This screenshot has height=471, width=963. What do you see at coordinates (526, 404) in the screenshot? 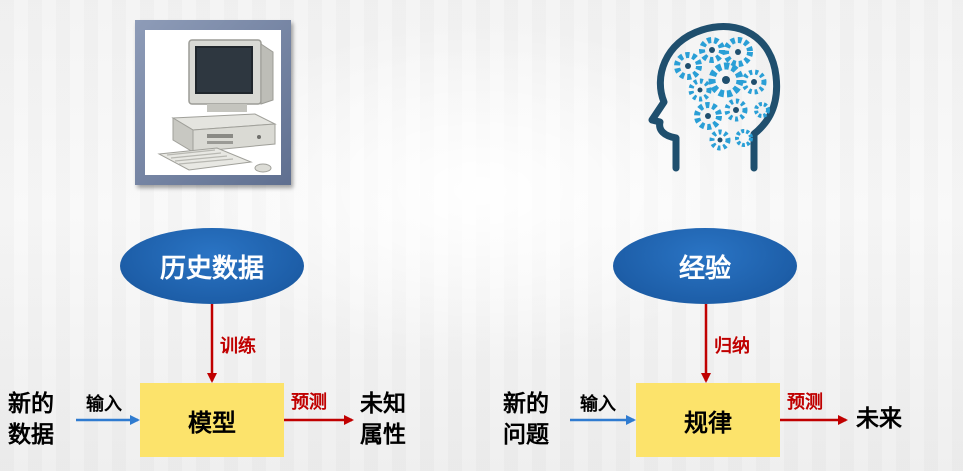
I see `new-problem-line1: 新的` at bounding box center [526, 404].